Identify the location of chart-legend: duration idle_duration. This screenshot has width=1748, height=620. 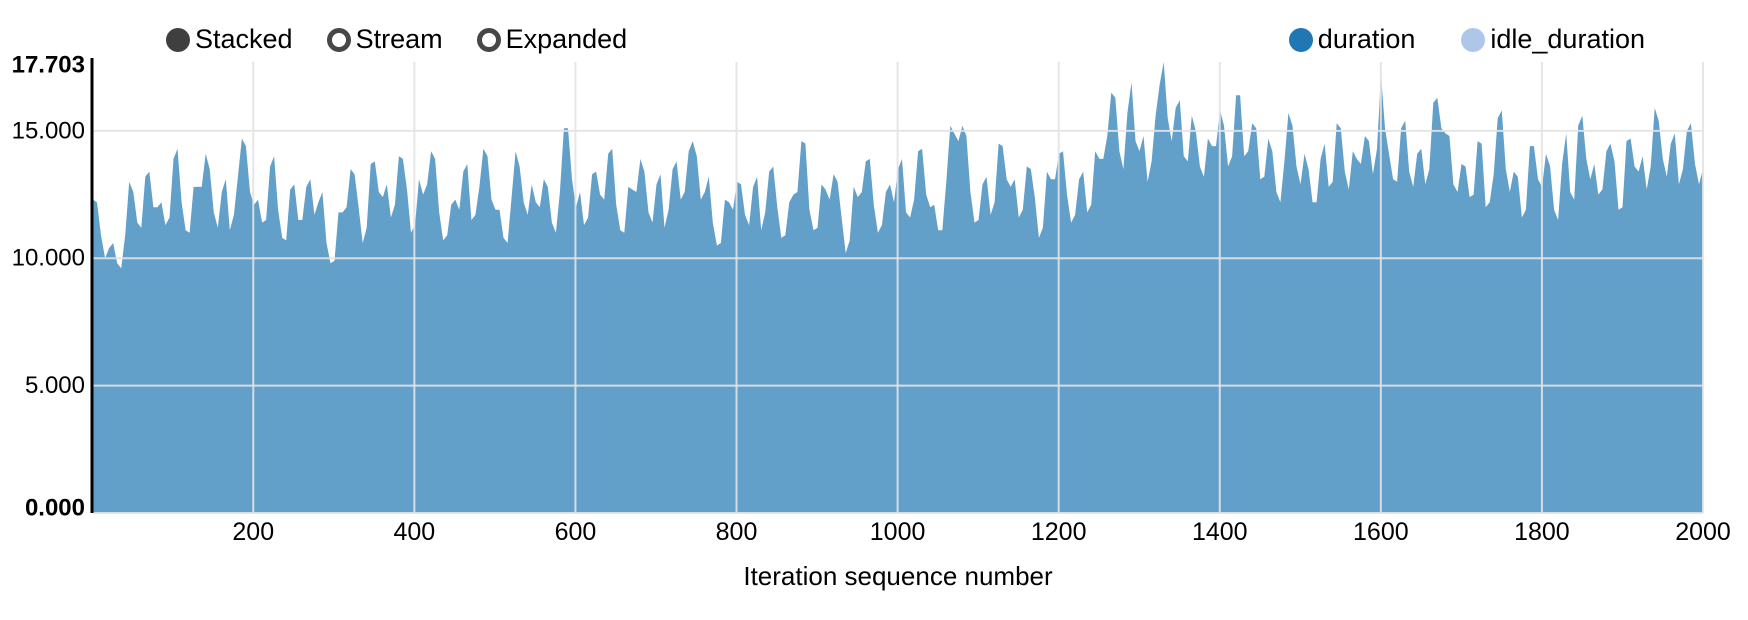
(1466, 39).